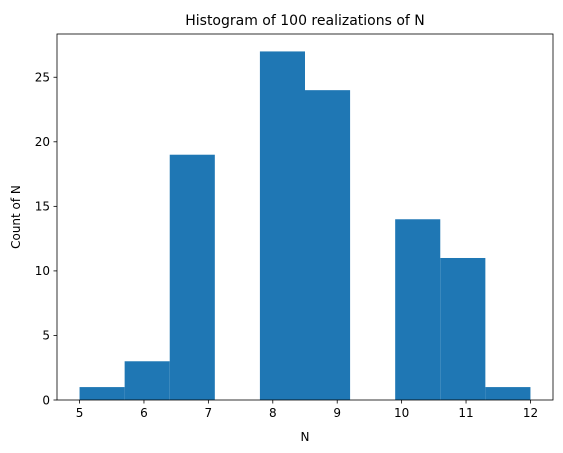  Describe the element at coordinates (465, 413) in the screenshot. I see `x-tick-label: 11` at that location.